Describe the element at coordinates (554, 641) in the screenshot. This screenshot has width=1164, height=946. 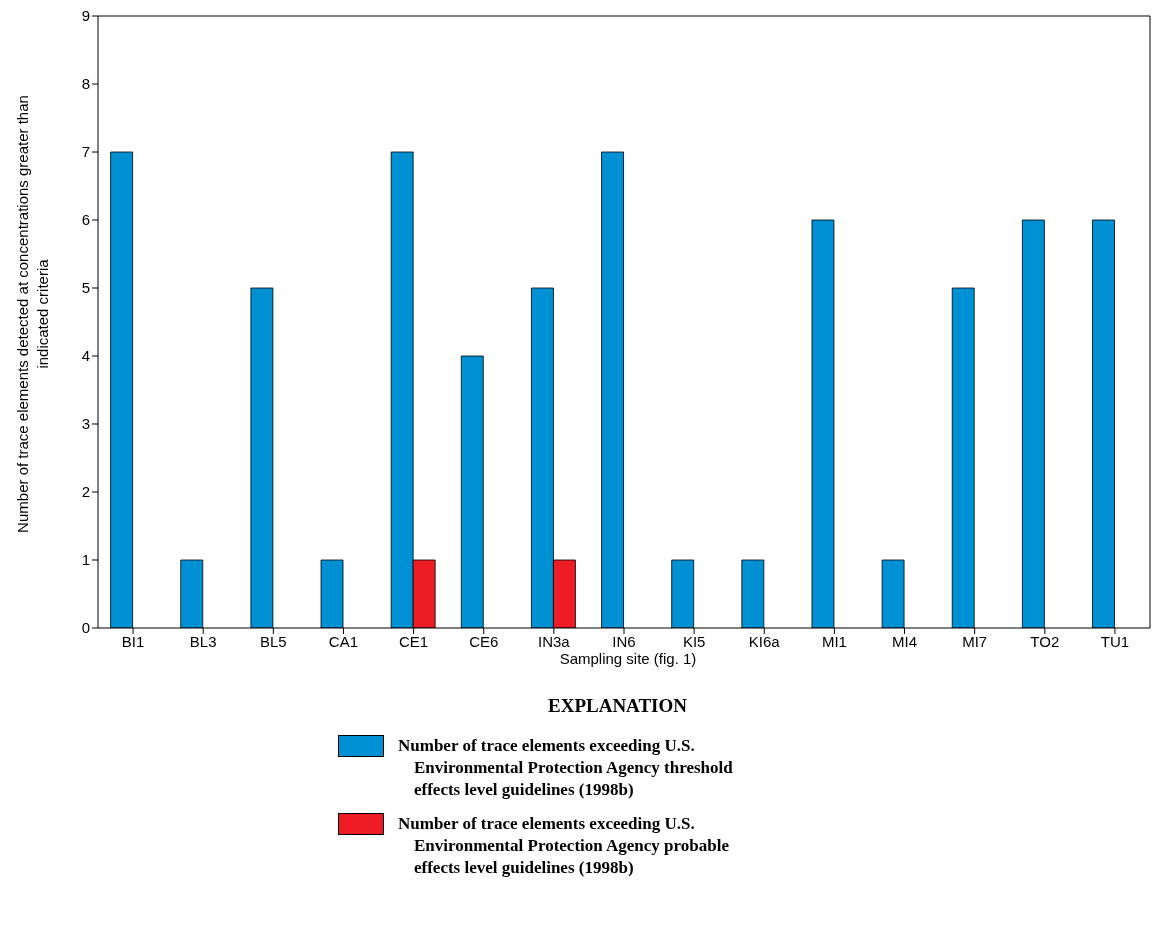
I see `x-tick-label: IN3a` at that location.